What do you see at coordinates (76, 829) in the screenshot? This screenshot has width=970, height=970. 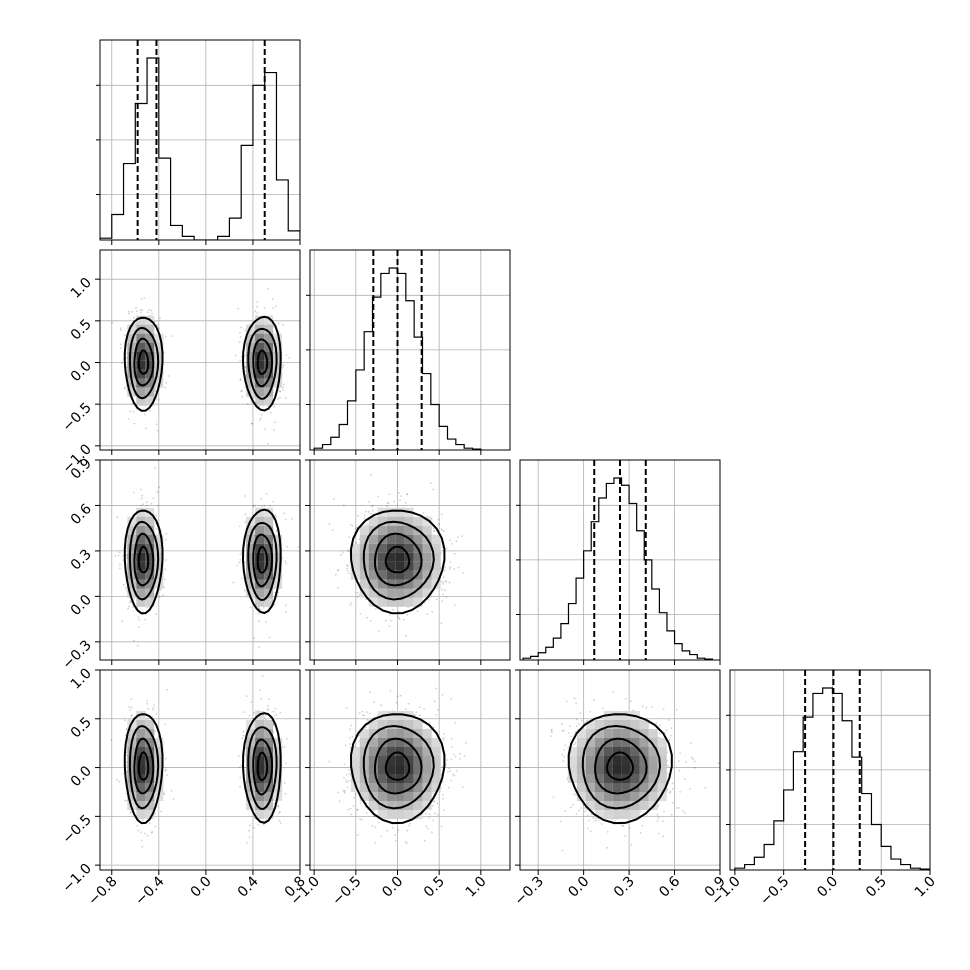 I see `y-tick-label-3-1: −0.5` at bounding box center [76, 829].